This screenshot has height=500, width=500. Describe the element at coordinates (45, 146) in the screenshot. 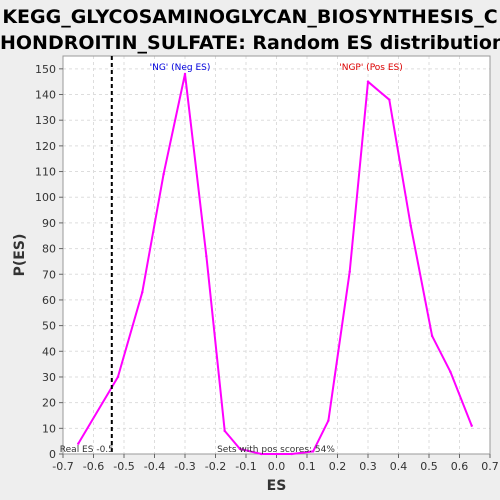

I see `y-tick-label: 120` at that location.